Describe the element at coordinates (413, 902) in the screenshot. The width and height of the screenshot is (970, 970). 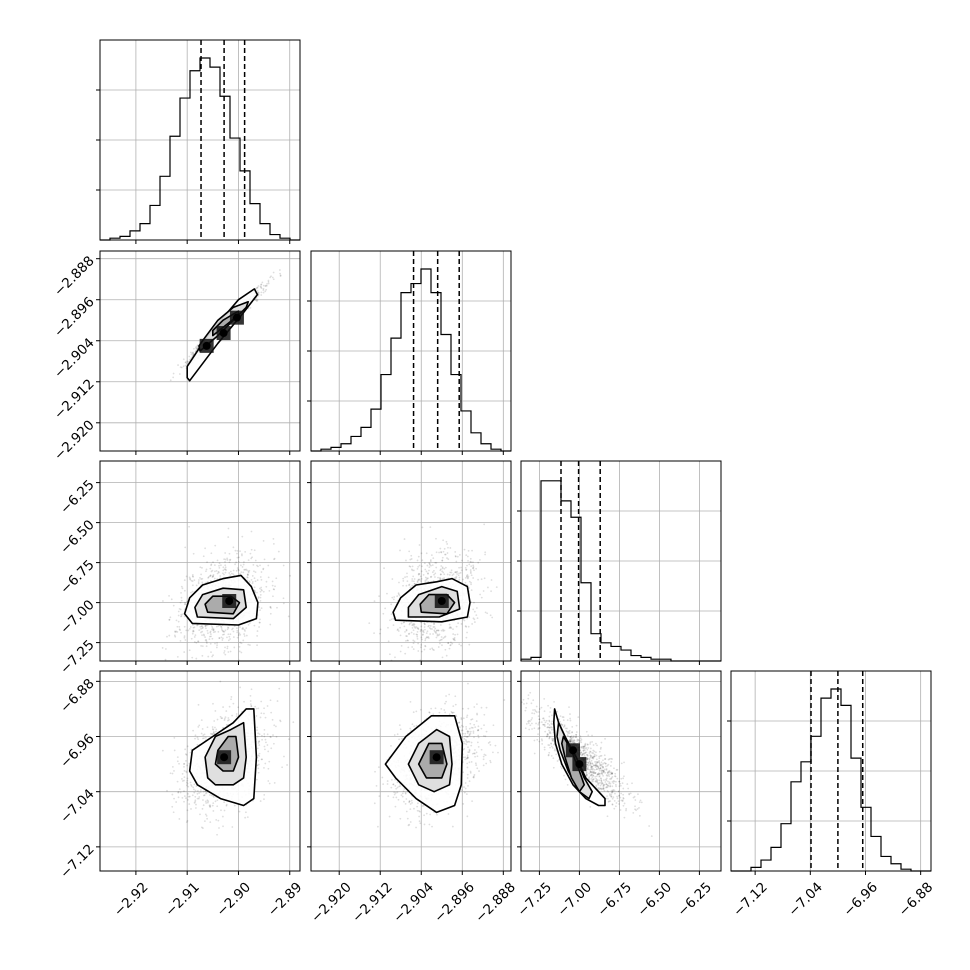
I see `tick-label-x-1-2: −2.904` at that location.